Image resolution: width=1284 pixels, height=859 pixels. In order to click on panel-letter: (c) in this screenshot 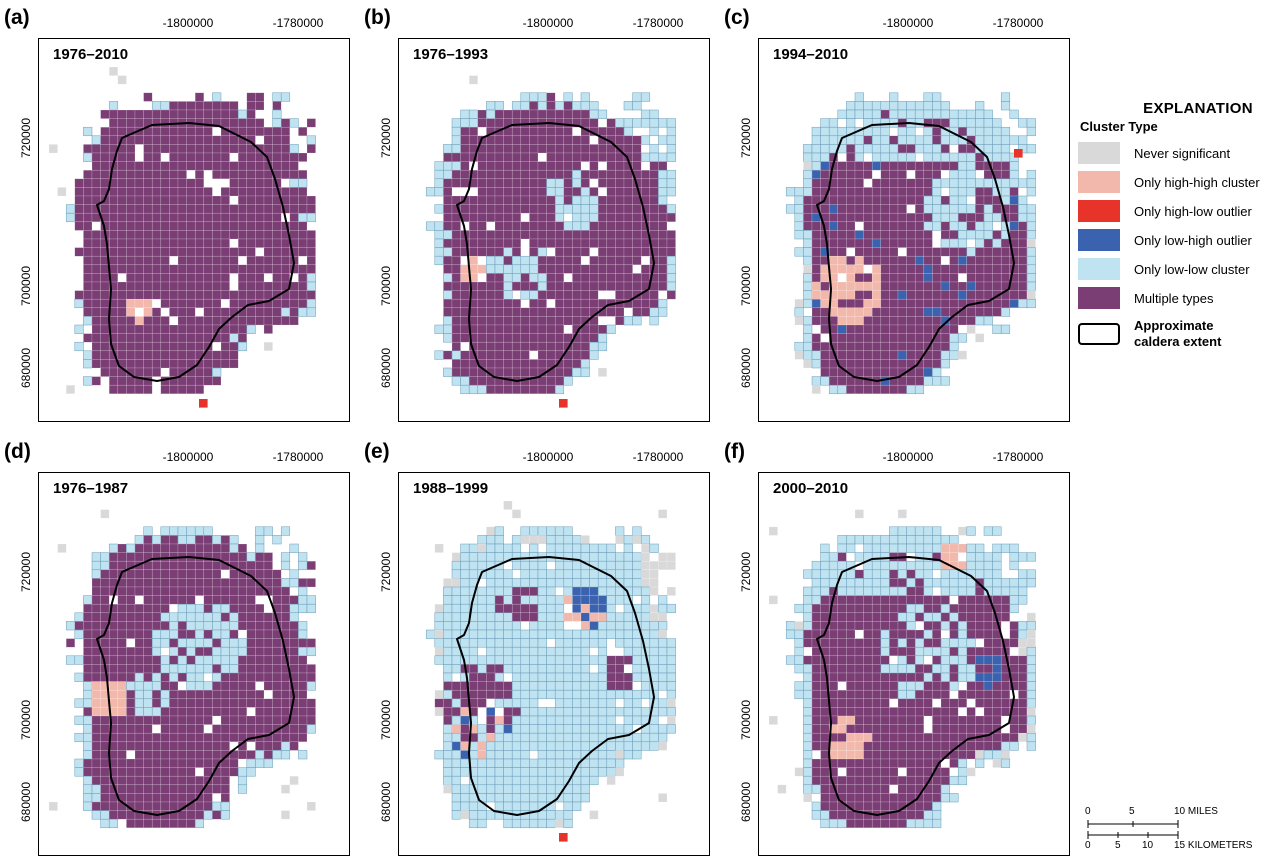, I will do `click(737, 17)`.